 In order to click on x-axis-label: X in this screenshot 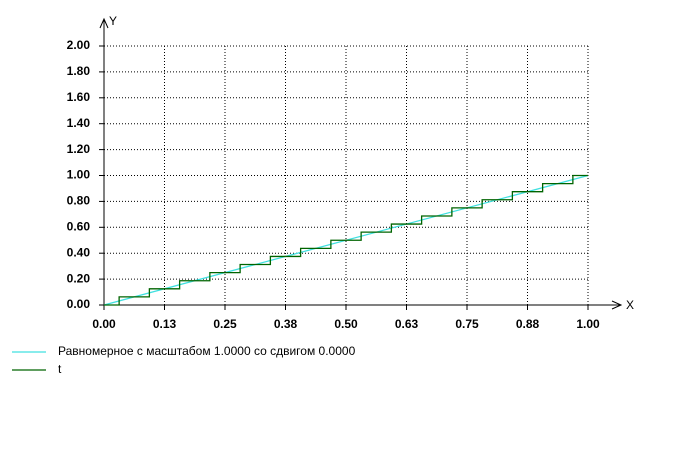, I will do `click(630, 305)`.